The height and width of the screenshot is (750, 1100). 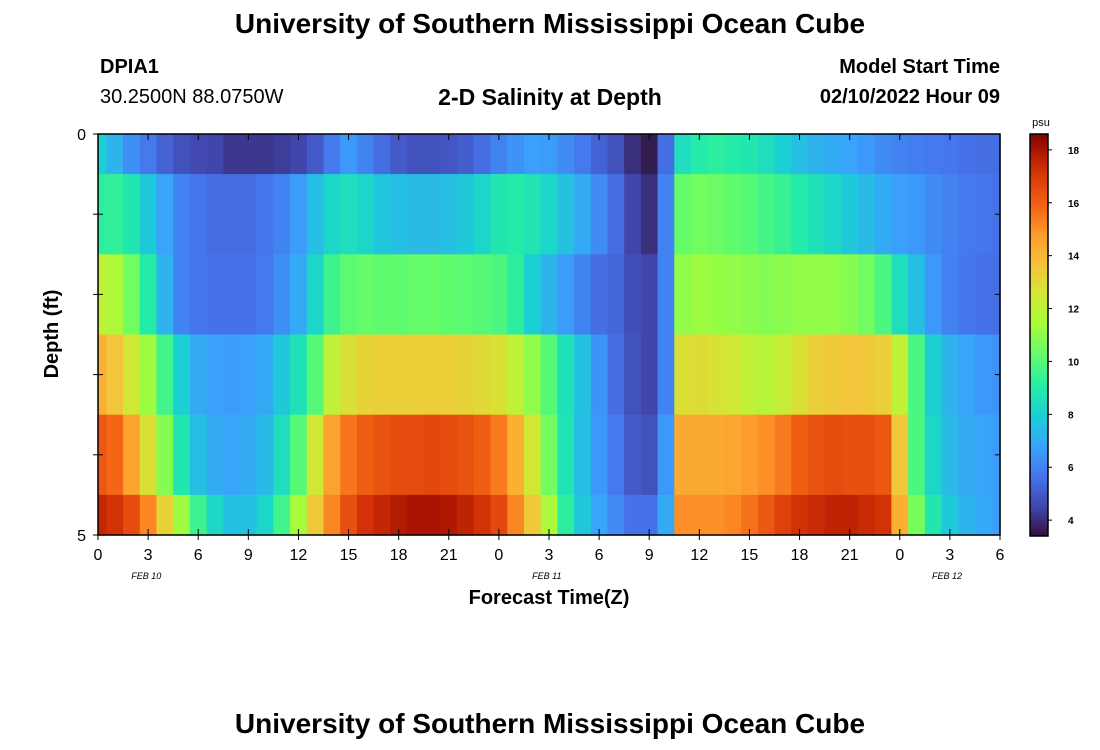 What do you see at coordinates (1074, 310) in the screenshot?
I see `colorbar-tick-label: 12` at bounding box center [1074, 310].